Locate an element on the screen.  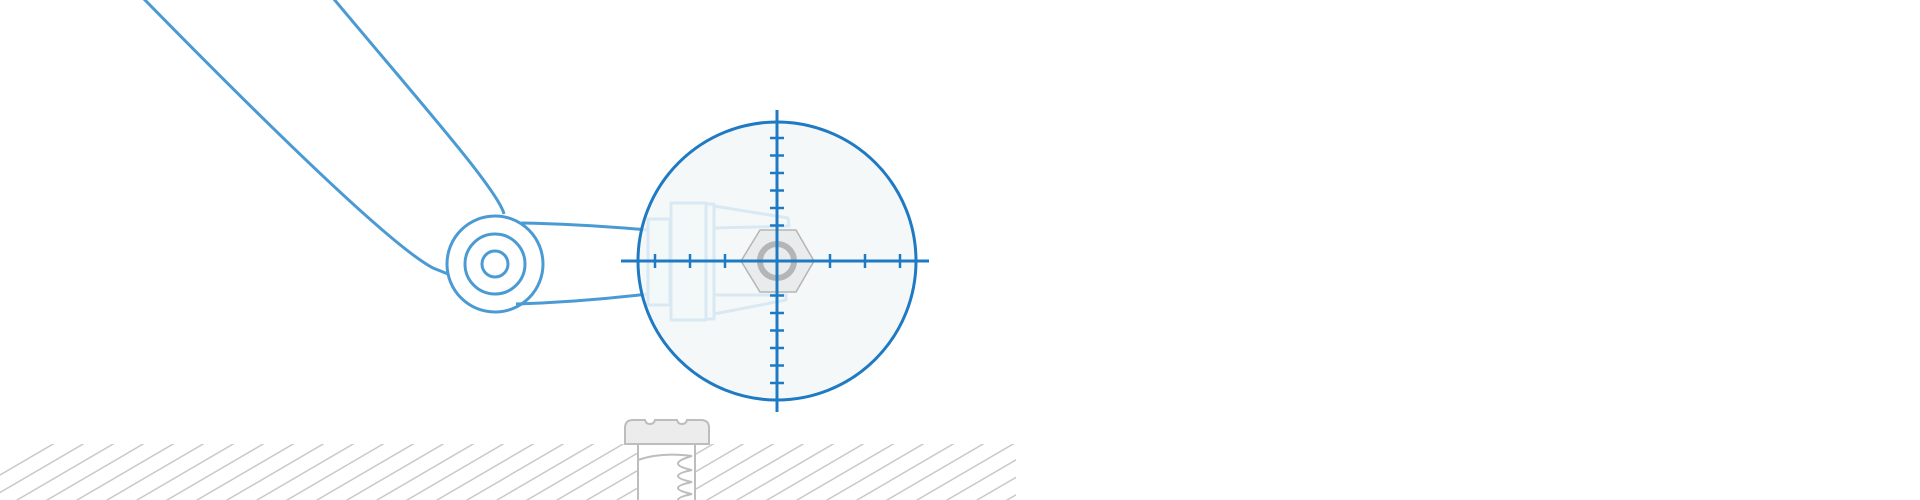
arm-inner-edge is located at coordinates (419, 107).